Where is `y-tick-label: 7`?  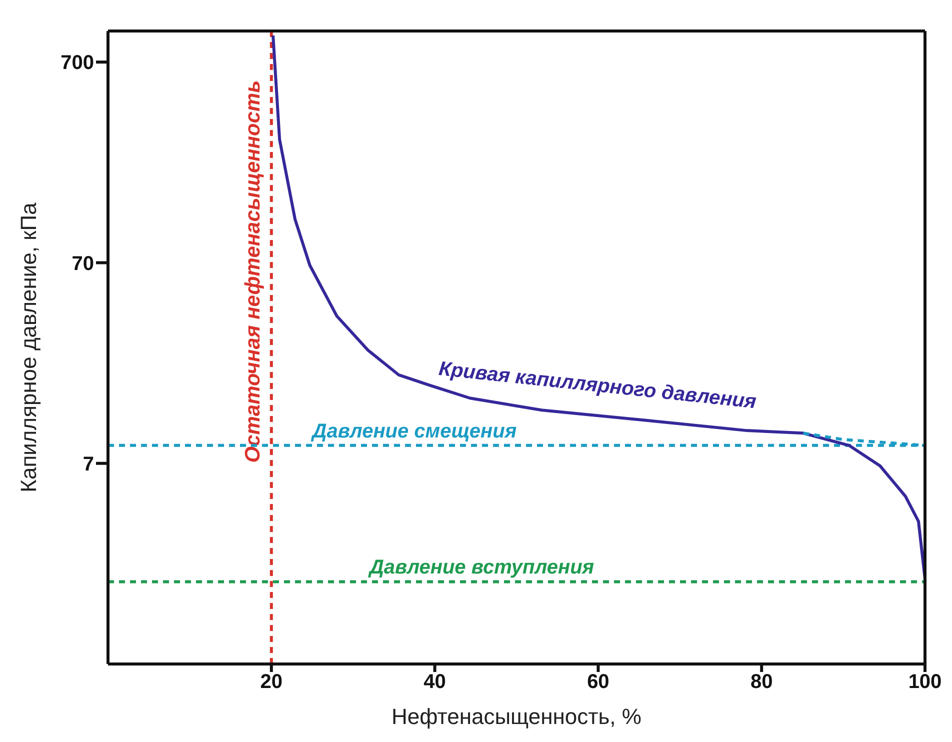 y-tick-label: 7 is located at coordinates (88, 464).